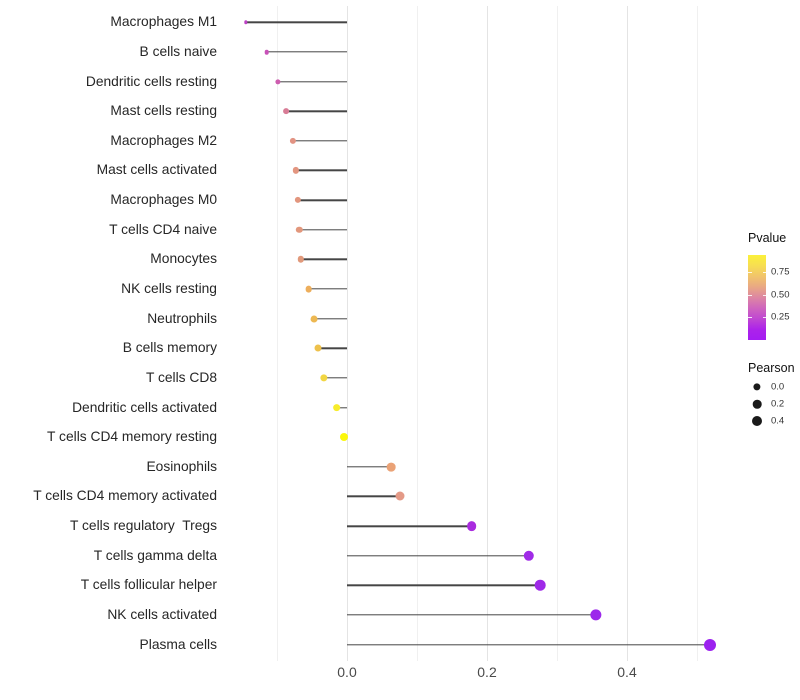  I want to click on pvalue-legend-title: Pvalue, so click(767, 238).